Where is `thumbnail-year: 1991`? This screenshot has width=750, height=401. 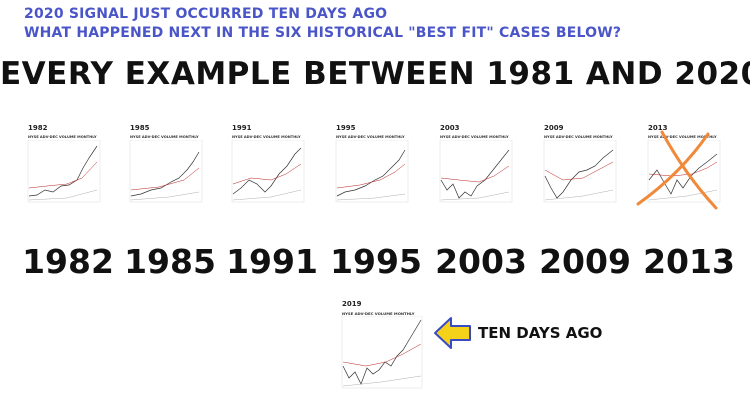 thumbnail-year: 1991 is located at coordinates (242, 128).